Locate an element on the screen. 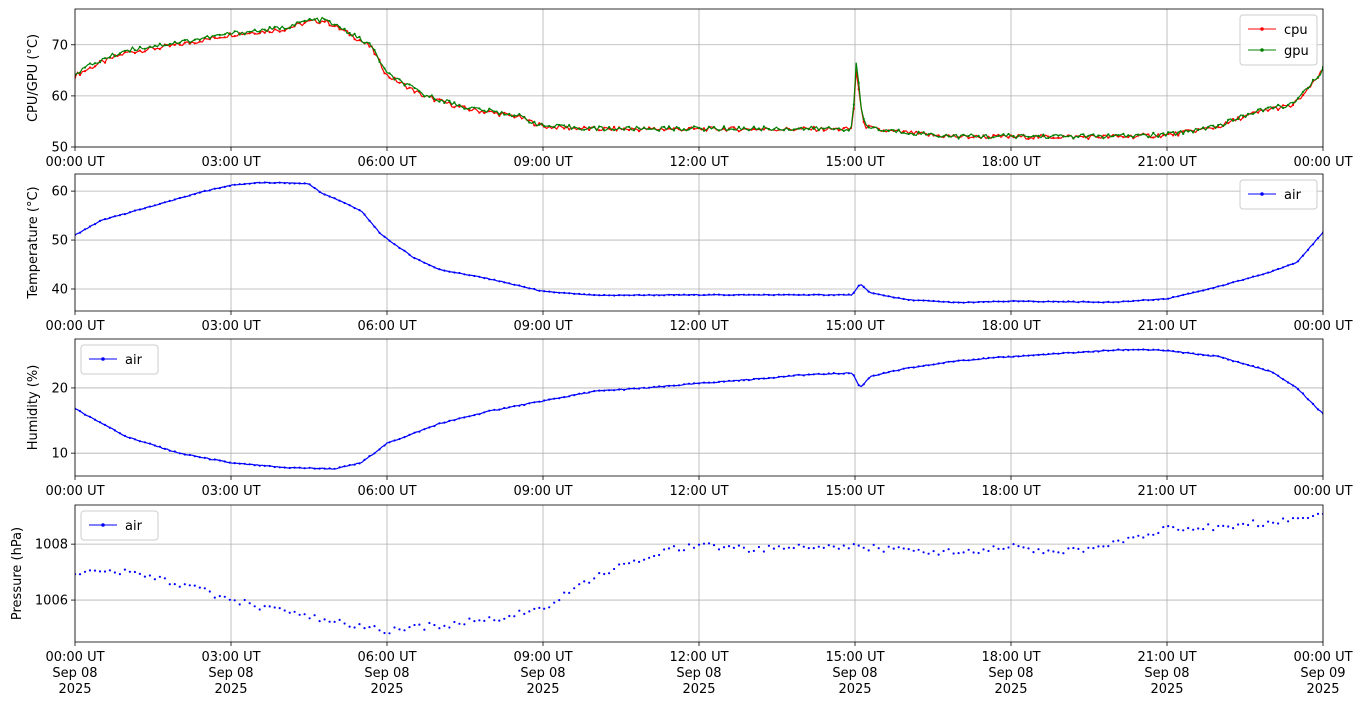  y-tick-label: 40 is located at coordinates (59, 289).